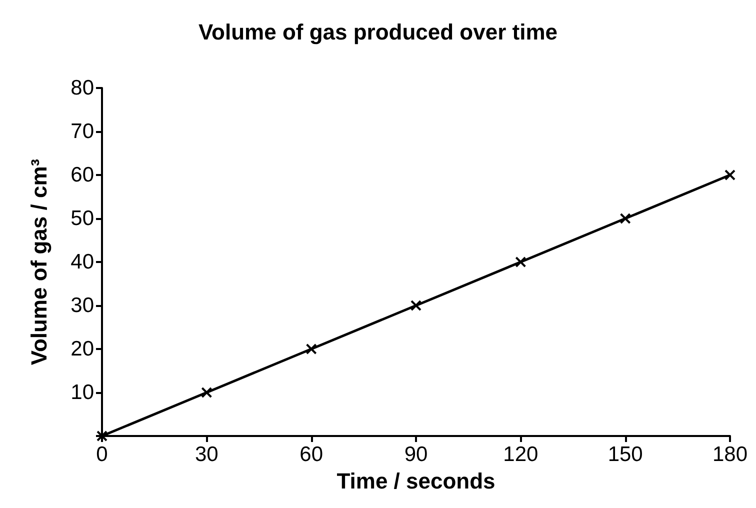  Describe the element at coordinates (625, 454) in the screenshot. I see `x-tick-label: 150` at that location.